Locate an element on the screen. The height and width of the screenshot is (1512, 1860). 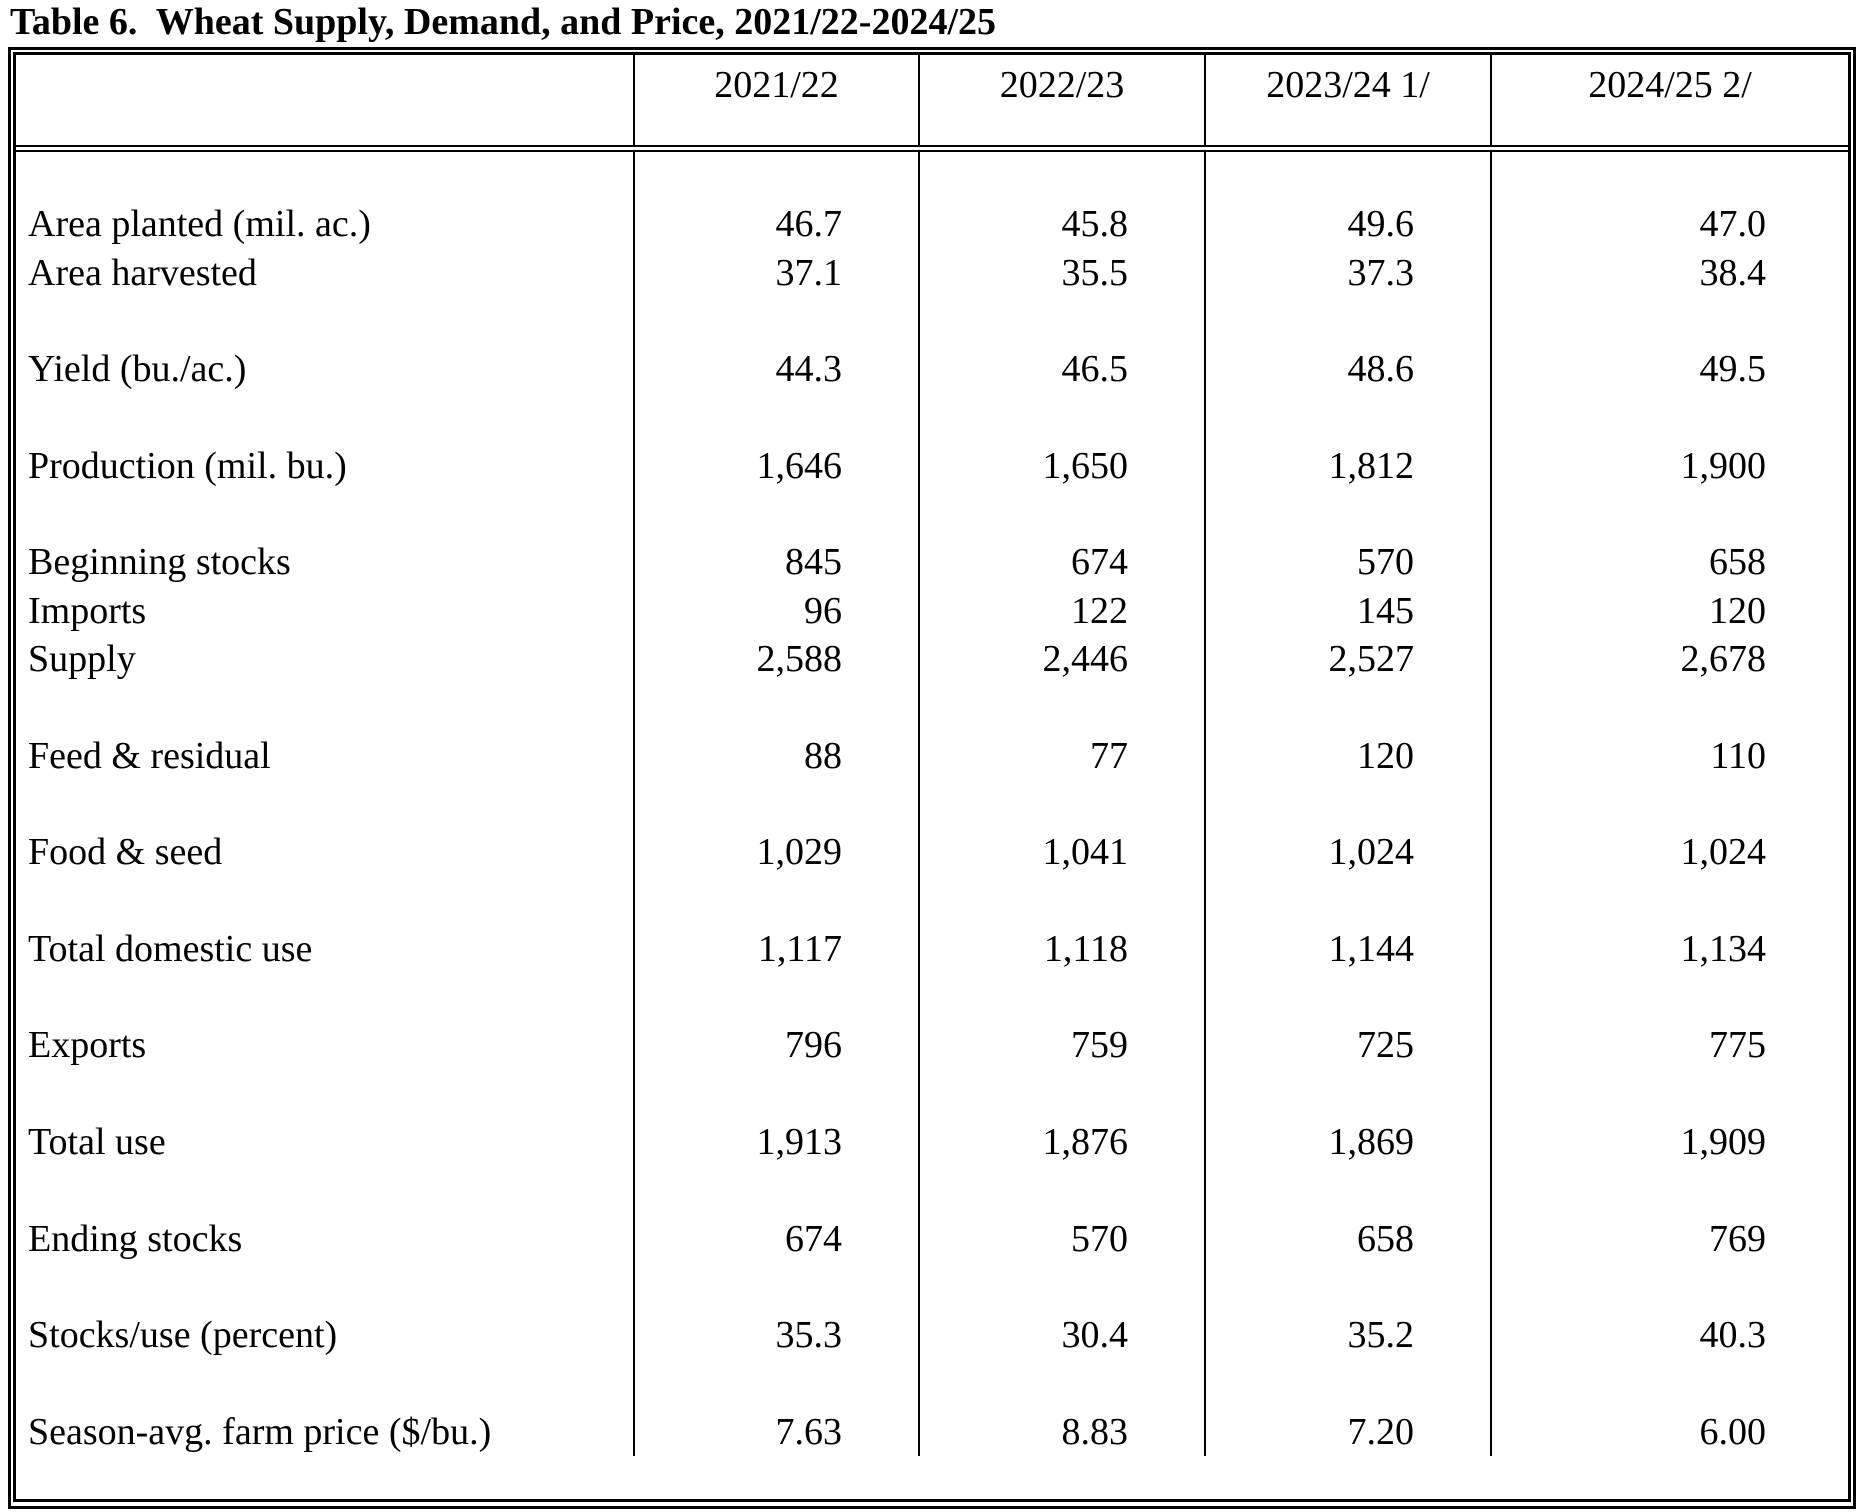
table-cell: 88 is located at coordinates (775, 755).